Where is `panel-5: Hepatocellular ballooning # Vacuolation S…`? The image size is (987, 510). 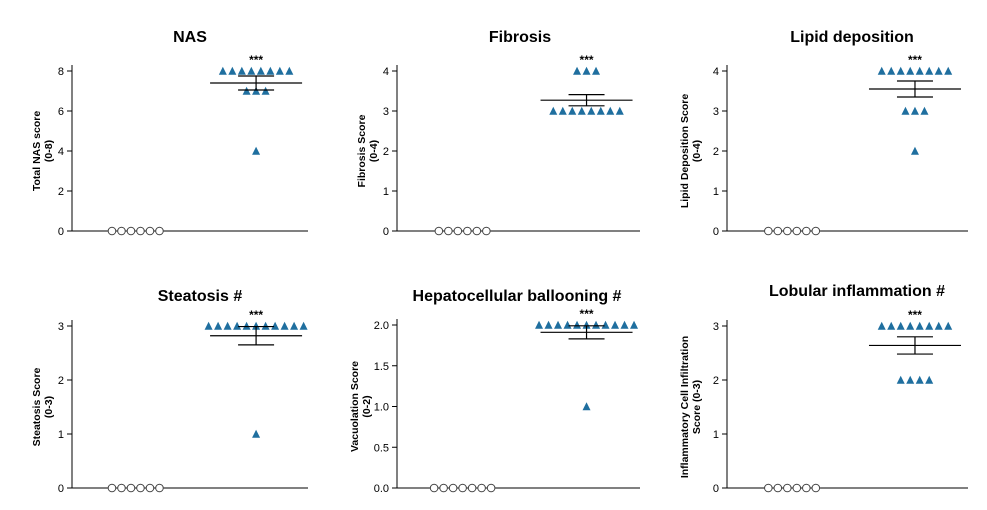 panel-5: Hepatocellular ballooning # Vacuolation S… is located at coordinates (494, 391).